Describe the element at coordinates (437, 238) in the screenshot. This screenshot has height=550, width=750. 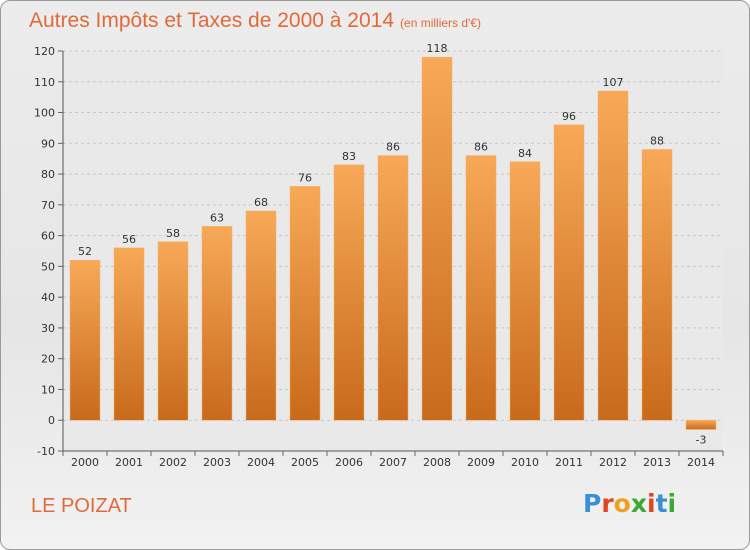
I see `bar-2008` at that location.